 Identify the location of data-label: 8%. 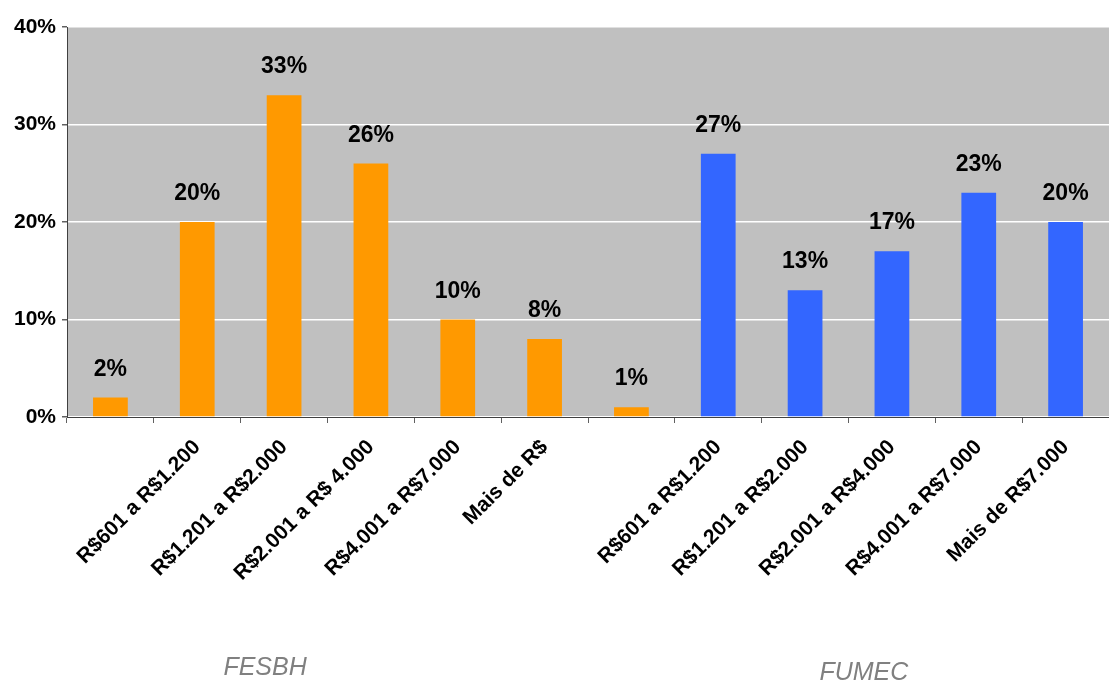
(544, 309).